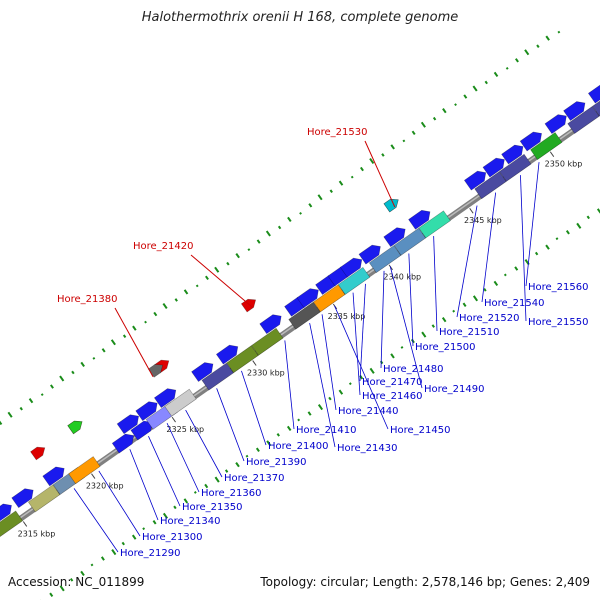 This screenshot has height=600, width=600. Describe the element at coordinates (172, 537) in the screenshot. I see `gene-label-blue: Hore_21300` at that location.